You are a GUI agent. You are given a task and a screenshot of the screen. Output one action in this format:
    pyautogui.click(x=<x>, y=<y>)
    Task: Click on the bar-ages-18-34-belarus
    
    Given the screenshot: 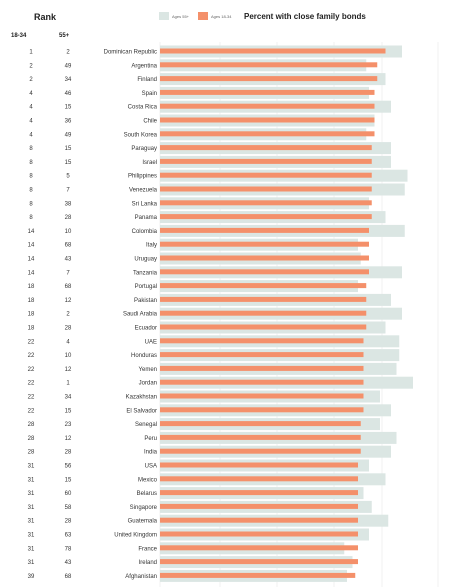 What is the action you would take?
    pyautogui.click(x=259, y=493)
    